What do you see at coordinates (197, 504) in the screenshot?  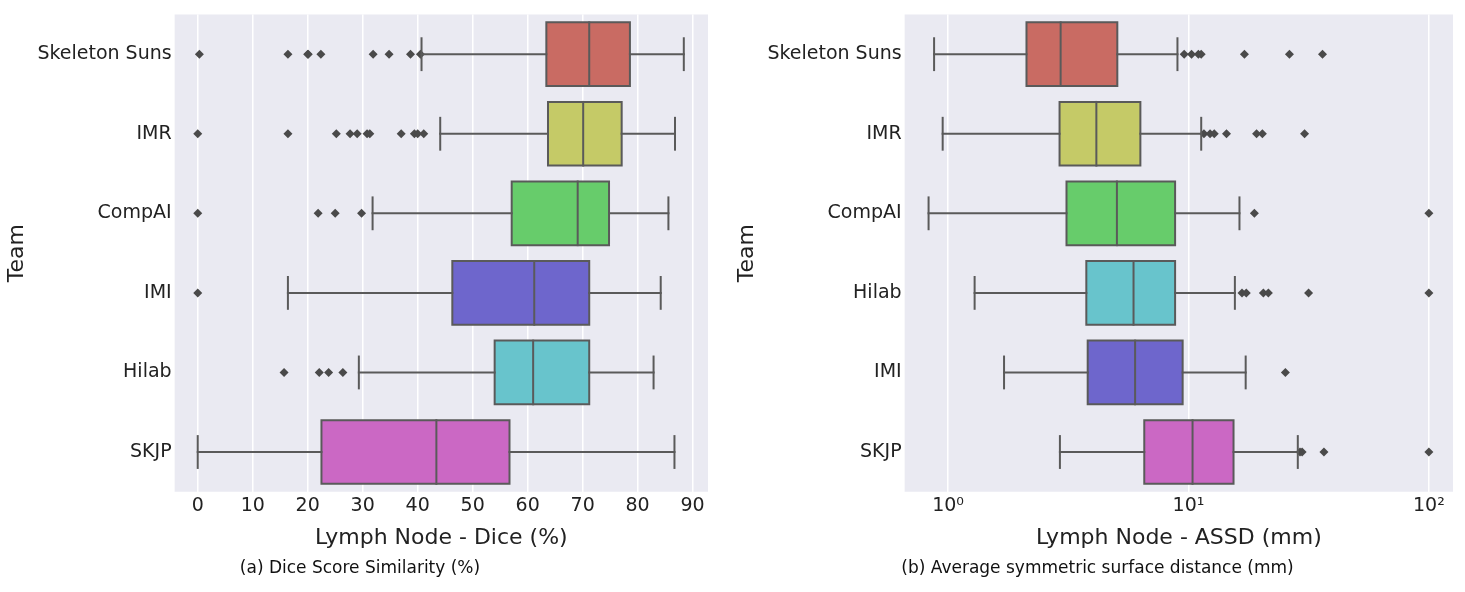 I see `x-tick-label: 0` at bounding box center [197, 504].